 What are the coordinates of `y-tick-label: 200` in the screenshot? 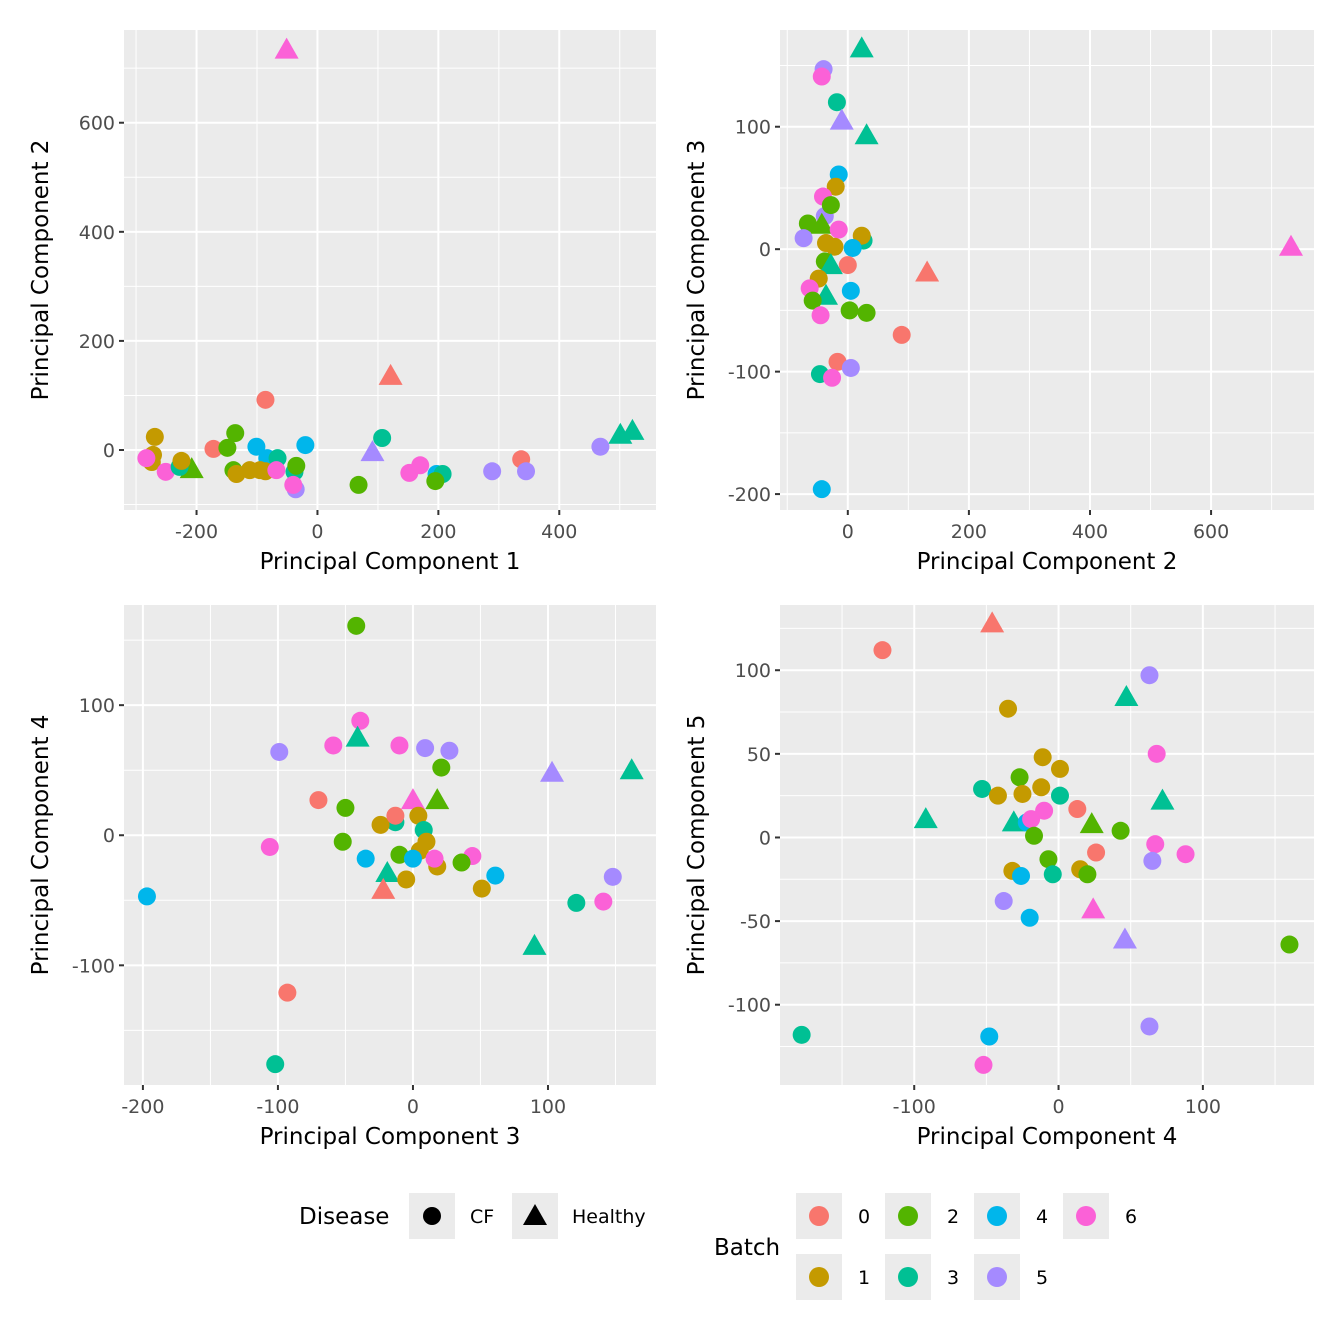 It's located at (97, 342).